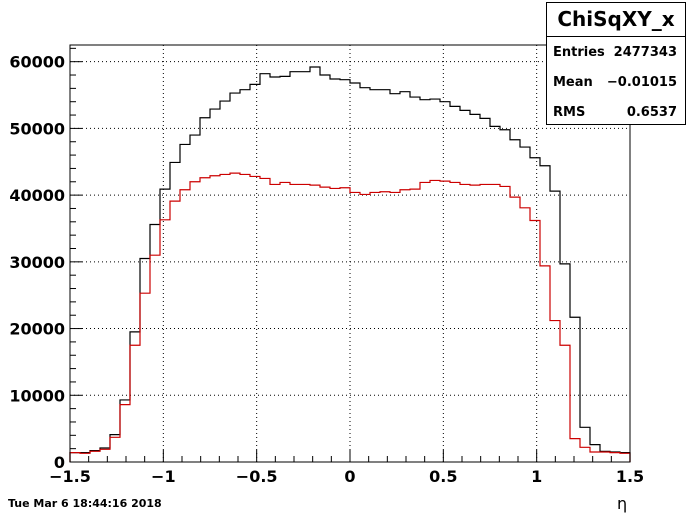 The image size is (700, 514). Describe the element at coordinates (70, 476) in the screenshot. I see `x-tick-label: −1.5` at that location.